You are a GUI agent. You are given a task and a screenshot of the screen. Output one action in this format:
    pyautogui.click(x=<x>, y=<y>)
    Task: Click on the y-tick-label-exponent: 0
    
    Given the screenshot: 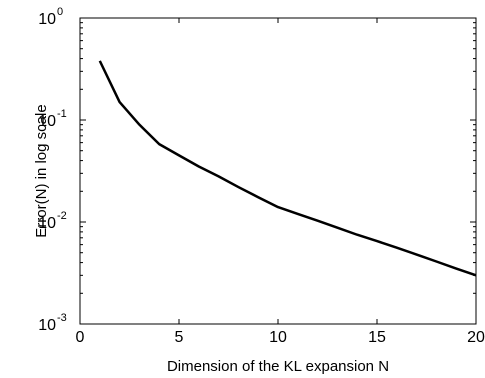 What is the action you would take?
    pyautogui.click(x=60, y=12)
    